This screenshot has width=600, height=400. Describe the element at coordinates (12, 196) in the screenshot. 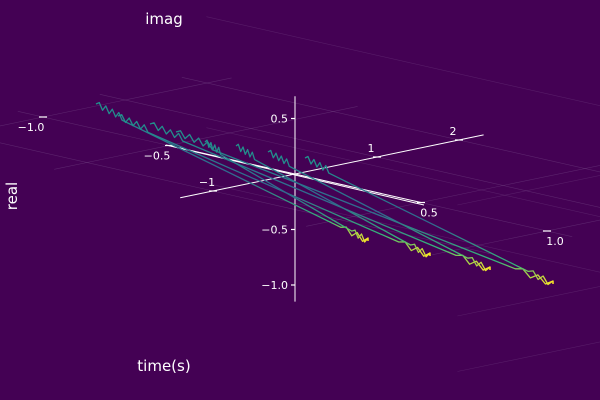

I see `x-axis-title: real` at that location.